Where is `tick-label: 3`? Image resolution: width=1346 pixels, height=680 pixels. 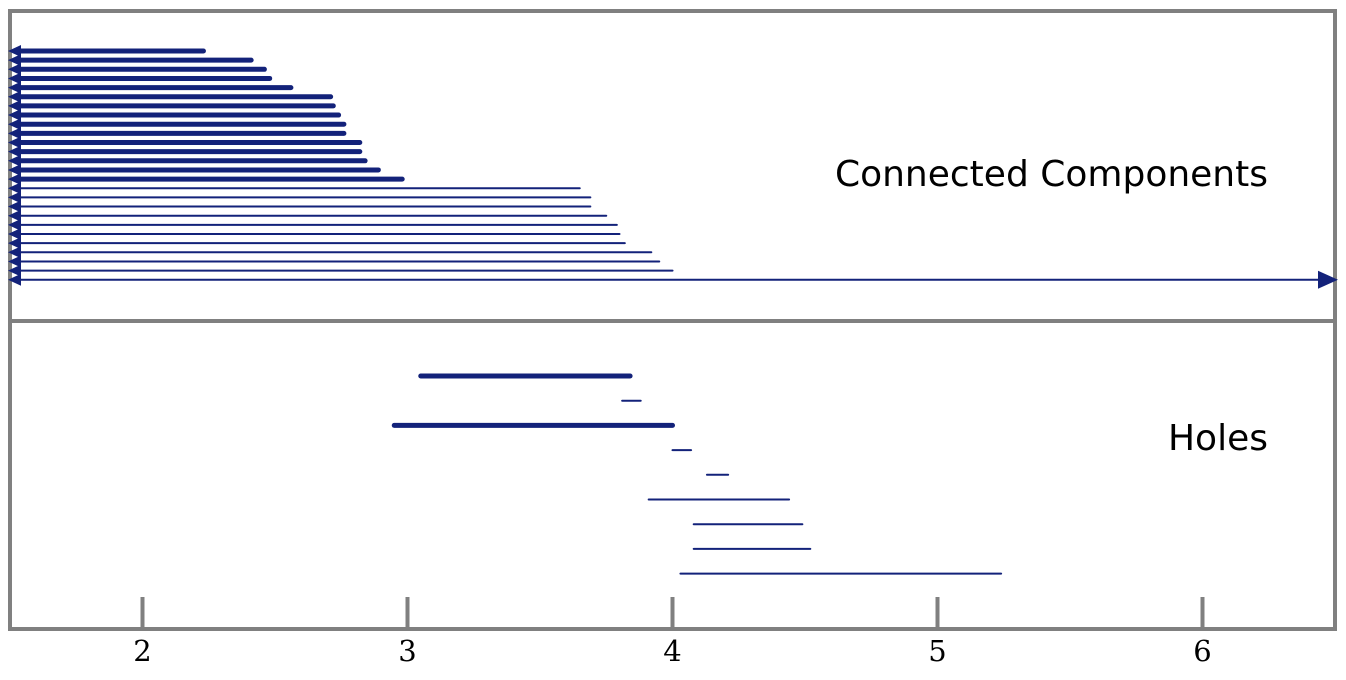 tick-label: 3 is located at coordinates (407, 651).